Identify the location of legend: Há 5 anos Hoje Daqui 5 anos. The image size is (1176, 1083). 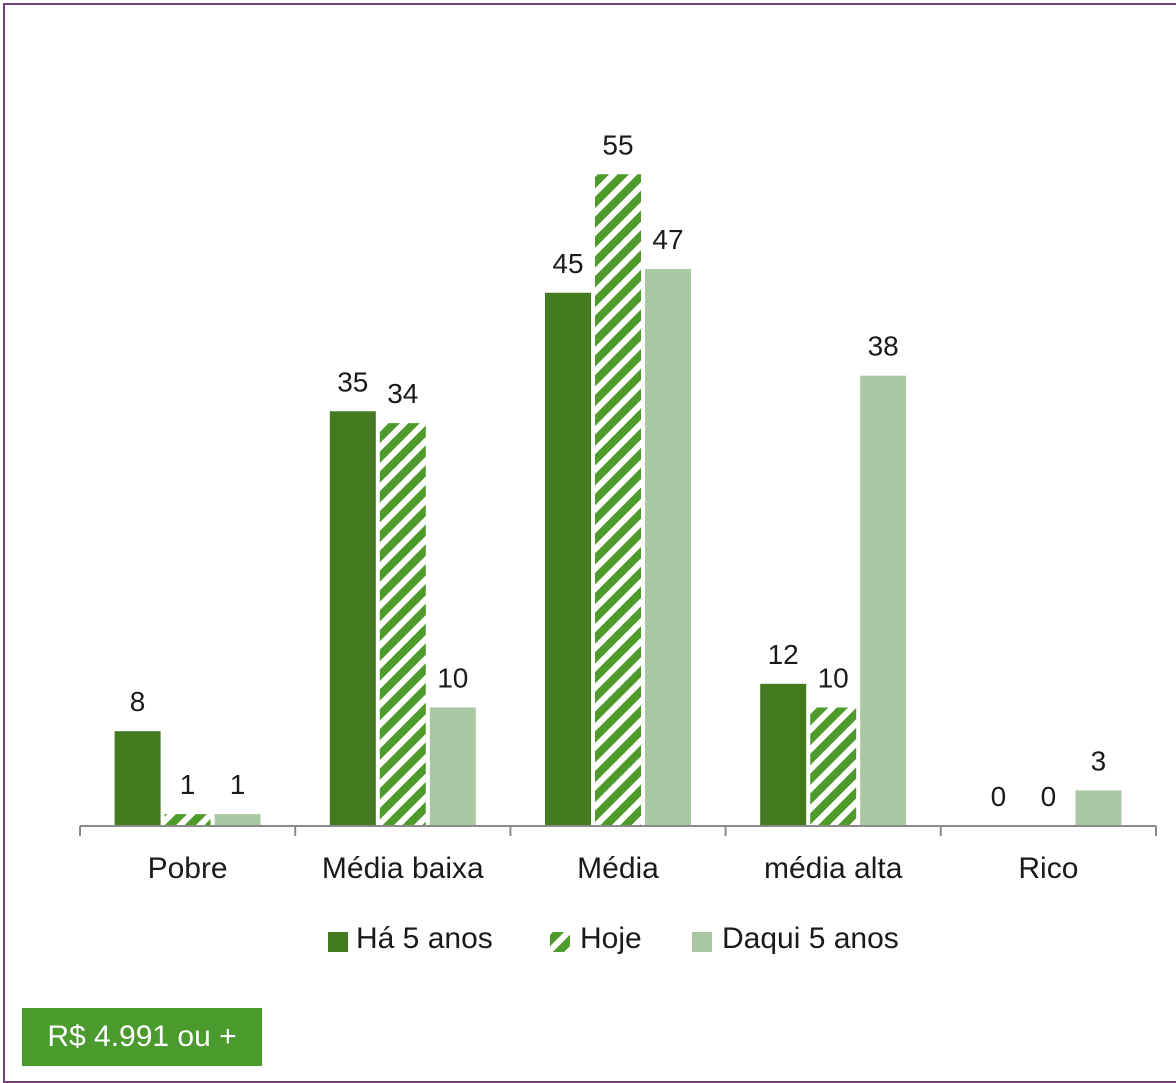
(613, 938).